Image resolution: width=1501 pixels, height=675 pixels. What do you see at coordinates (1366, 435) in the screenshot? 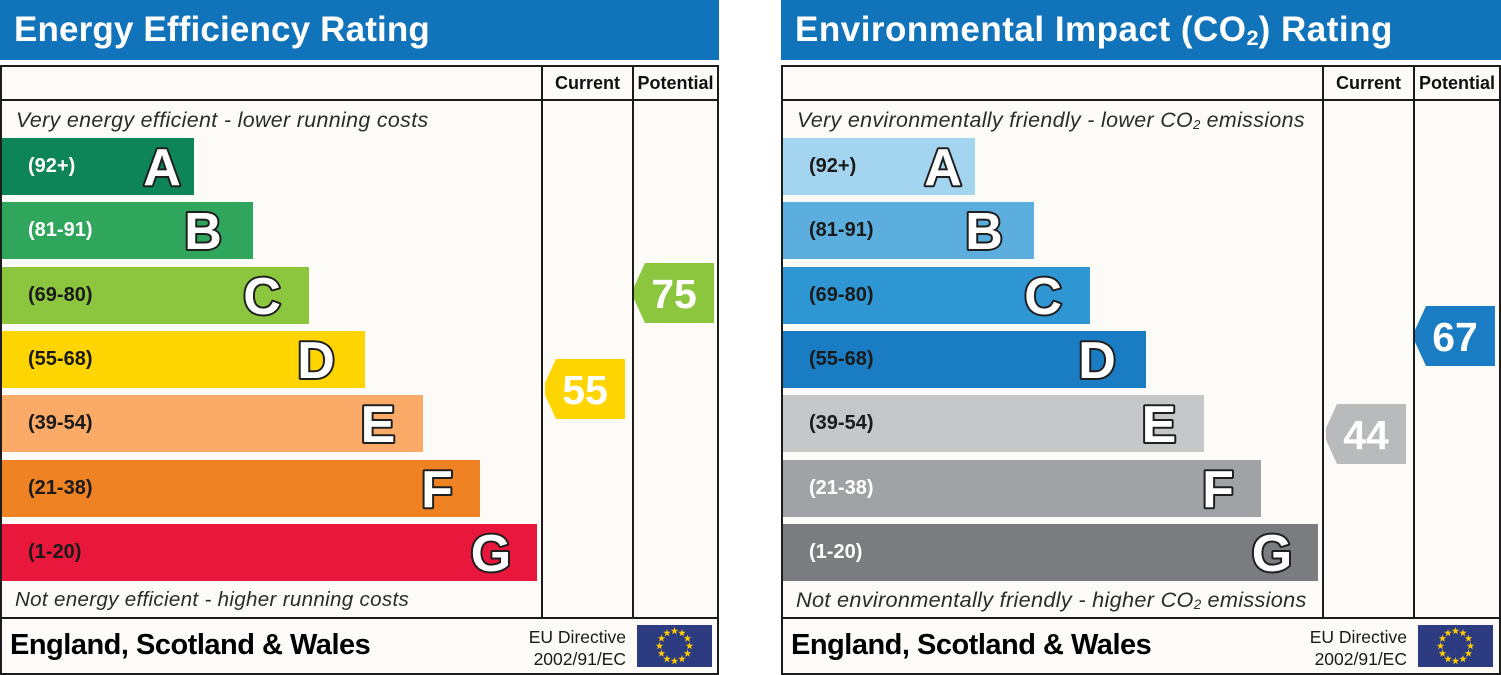
I see `svg-text: 44` at bounding box center [1366, 435].